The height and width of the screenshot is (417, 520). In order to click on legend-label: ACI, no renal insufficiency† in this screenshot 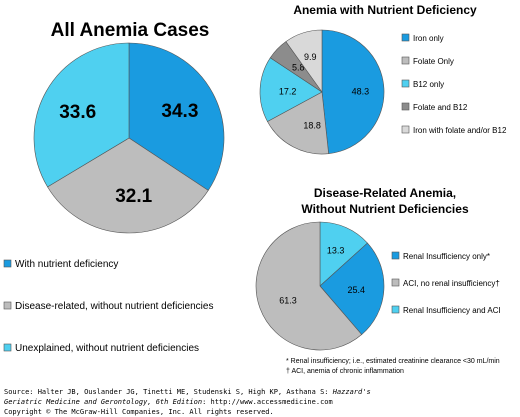, I will do `click(451, 283)`.